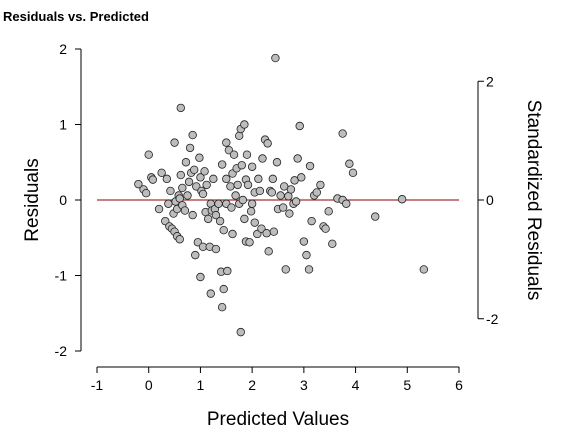  Describe the element at coordinates (459, 385) in the screenshot. I see `x-tick-label: 6` at that location.